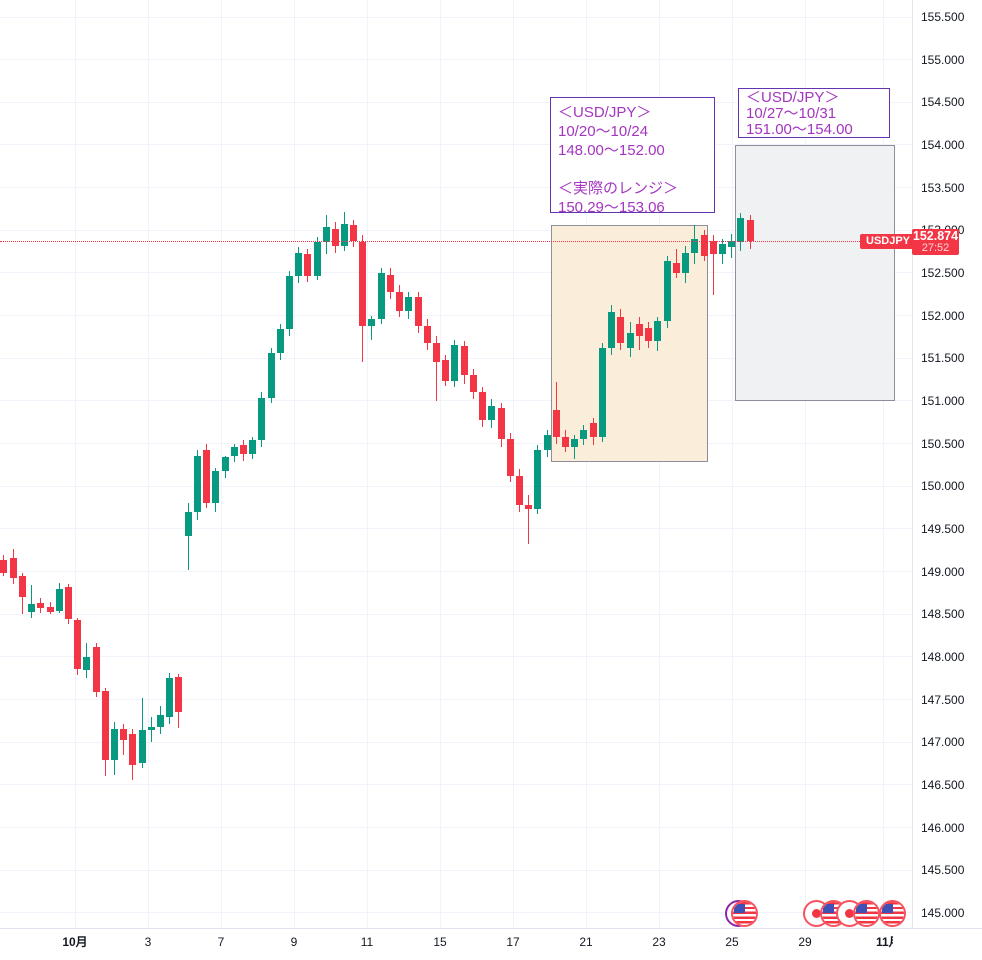 The width and height of the screenshot is (982, 960). What do you see at coordinates (884, 942) in the screenshot?
I see `time-axis-label: 11月` at bounding box center [884, 942].